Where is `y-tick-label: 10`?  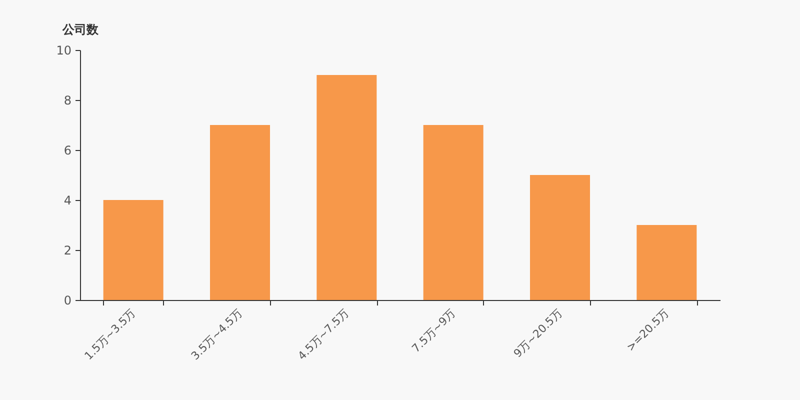 y-tick-label: 10 is located at coordinates (64, 51).